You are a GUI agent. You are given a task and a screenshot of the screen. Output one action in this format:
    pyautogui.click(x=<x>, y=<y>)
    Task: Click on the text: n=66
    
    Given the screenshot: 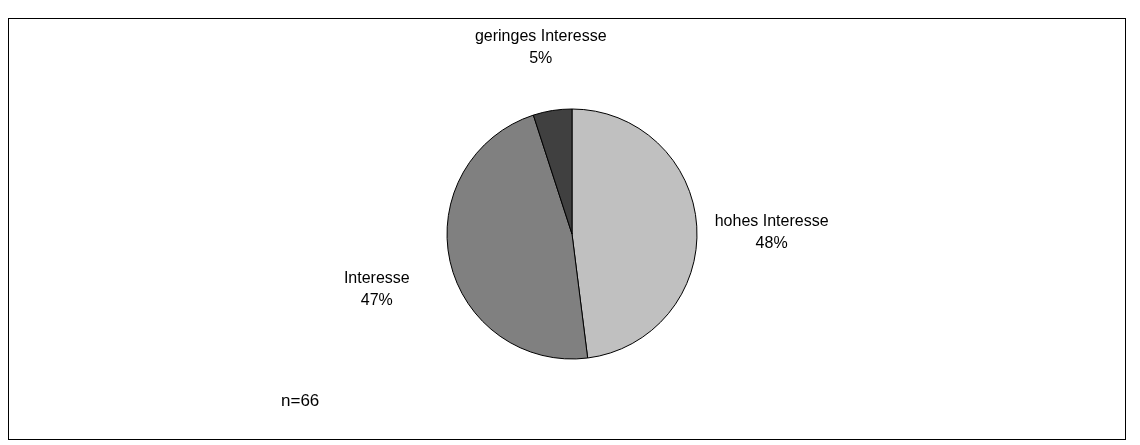 What is the action you would take?
    pyautogui.click(x=300, y=401)
    